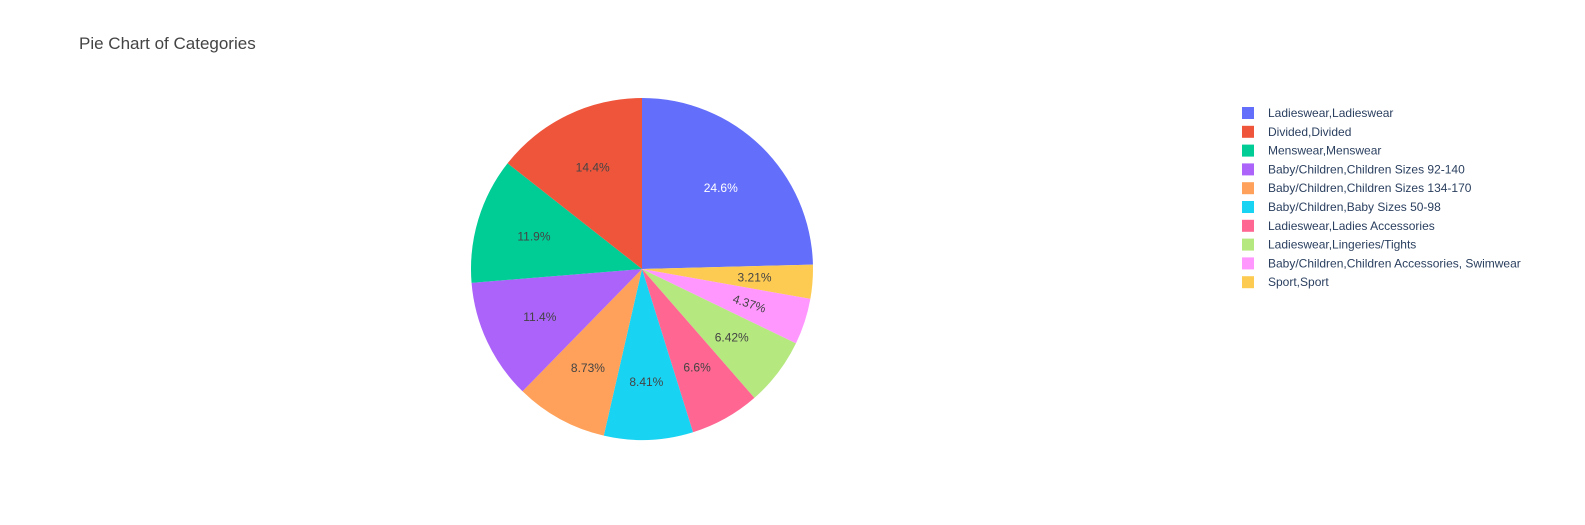 This screenshot has height=525, width=1585. I want to click on slice-percent-label: 8.41%, so click(646, 382).